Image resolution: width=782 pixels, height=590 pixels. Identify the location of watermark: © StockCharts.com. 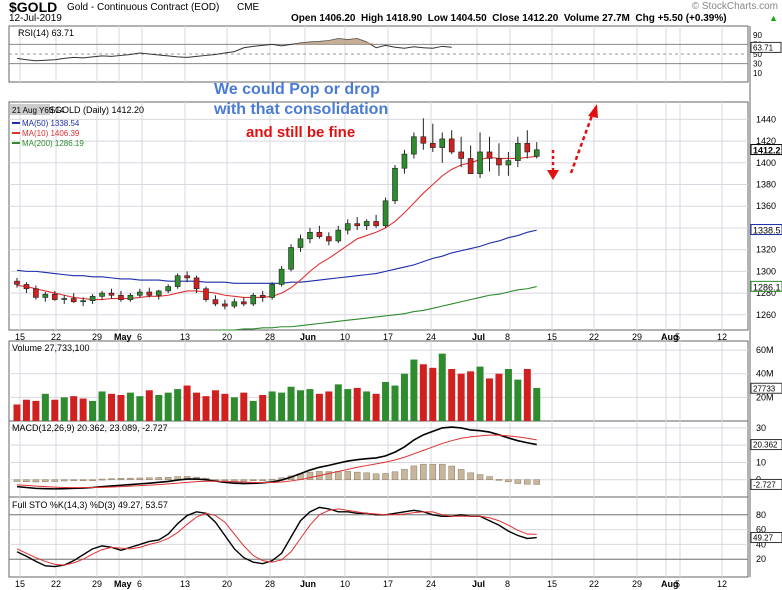
(734, 6).